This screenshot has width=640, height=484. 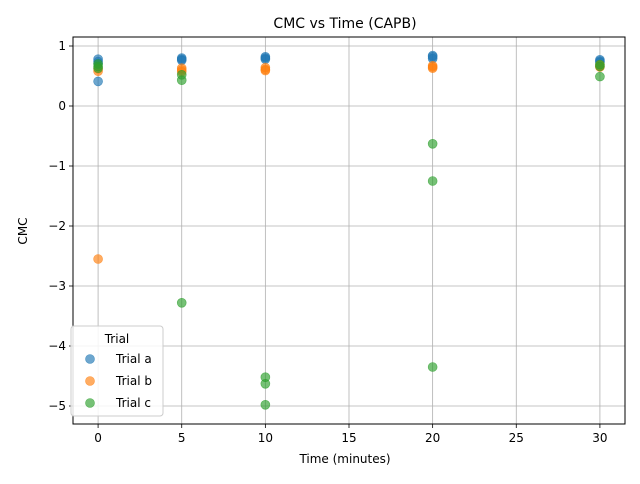 I want to click on y-tick-label: 0, so click(x=62, y=106).